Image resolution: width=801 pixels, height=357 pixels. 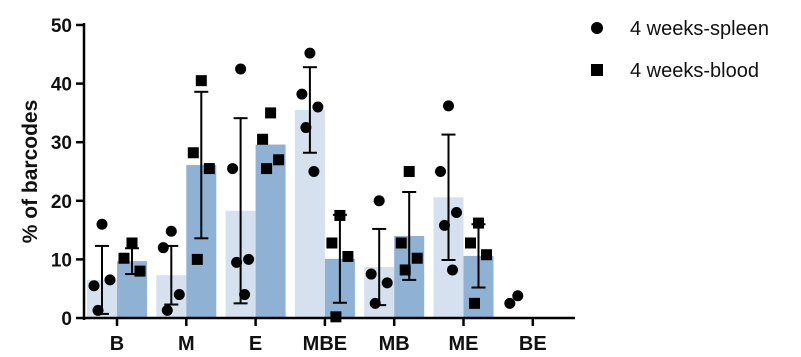 I want to click on y-axis-title: % of barcodes, so click(x=30, y=172).